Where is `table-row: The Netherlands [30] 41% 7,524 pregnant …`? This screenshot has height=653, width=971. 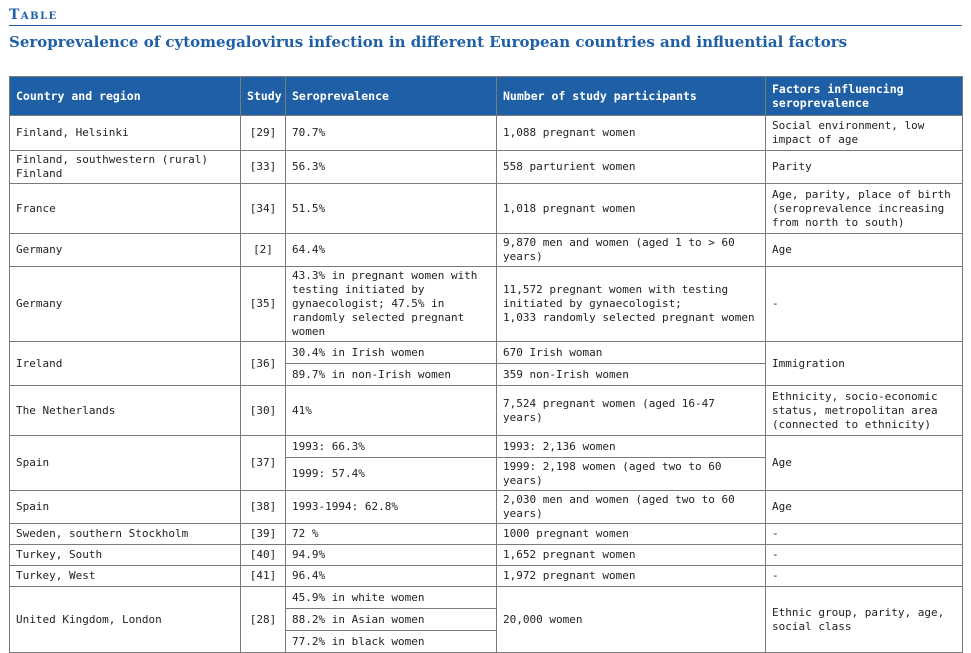 table-row: The Netherlands [30] 41% 7,524 pregnant … is located at coordinates (486, 410).